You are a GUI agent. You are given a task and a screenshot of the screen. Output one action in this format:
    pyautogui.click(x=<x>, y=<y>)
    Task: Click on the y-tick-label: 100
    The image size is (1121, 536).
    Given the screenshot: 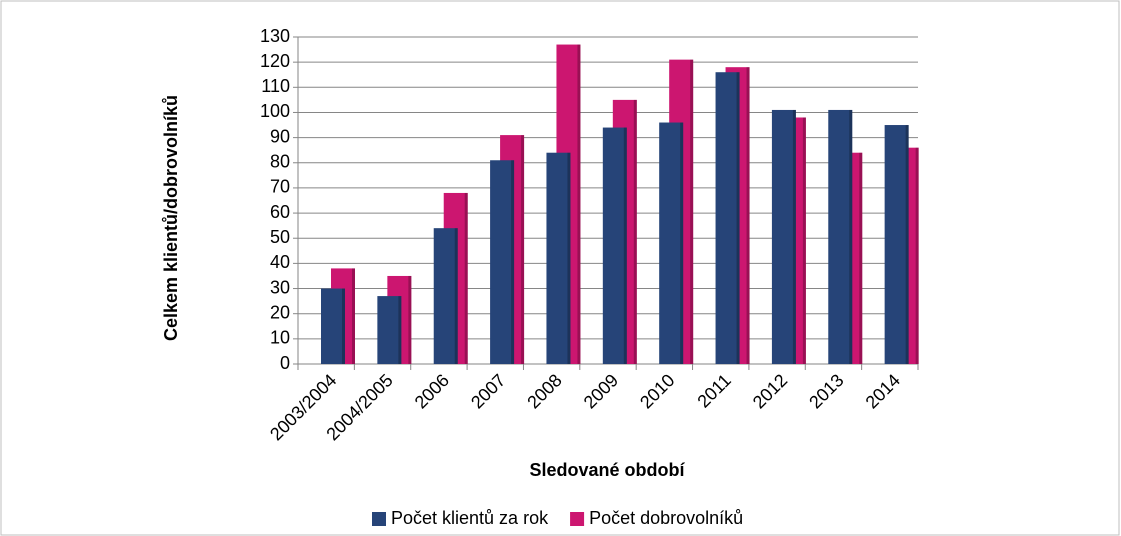 What is the action you would take?
    pyautogui.click(x=275, y=111)
    